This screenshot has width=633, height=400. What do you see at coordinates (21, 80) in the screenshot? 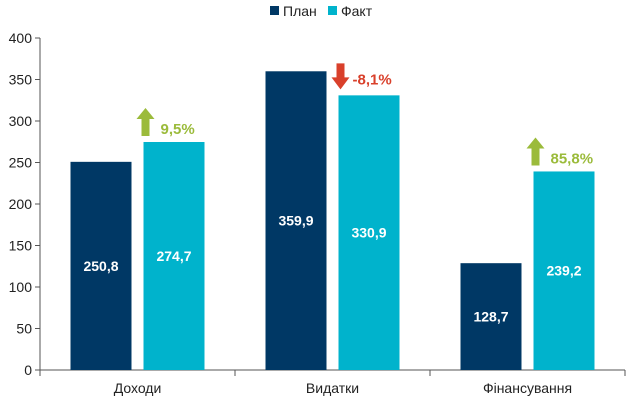
I see `y-tick-label: 350` at bounding box center [21, 80].